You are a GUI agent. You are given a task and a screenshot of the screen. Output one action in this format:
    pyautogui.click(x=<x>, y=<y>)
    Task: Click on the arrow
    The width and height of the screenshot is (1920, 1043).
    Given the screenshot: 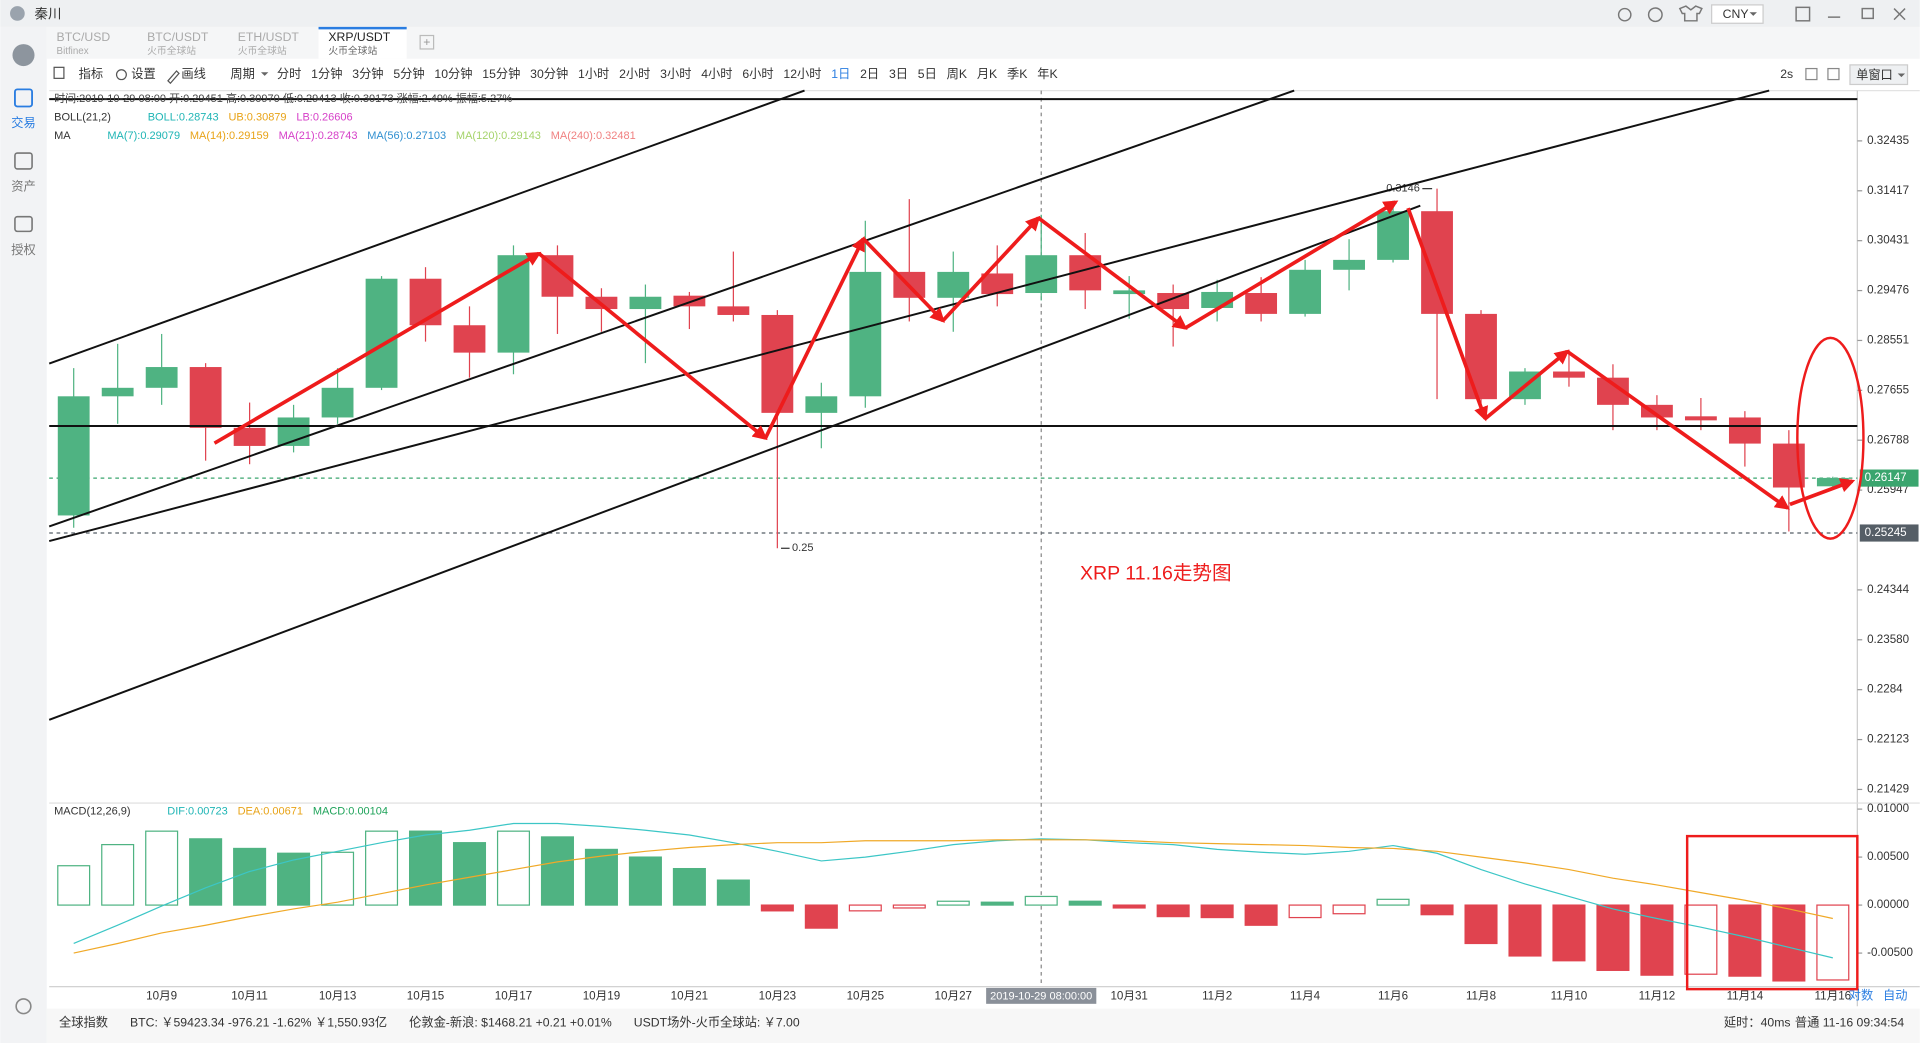 What is the action you would take?
    pyautogui.click(x=377, y=348)
    